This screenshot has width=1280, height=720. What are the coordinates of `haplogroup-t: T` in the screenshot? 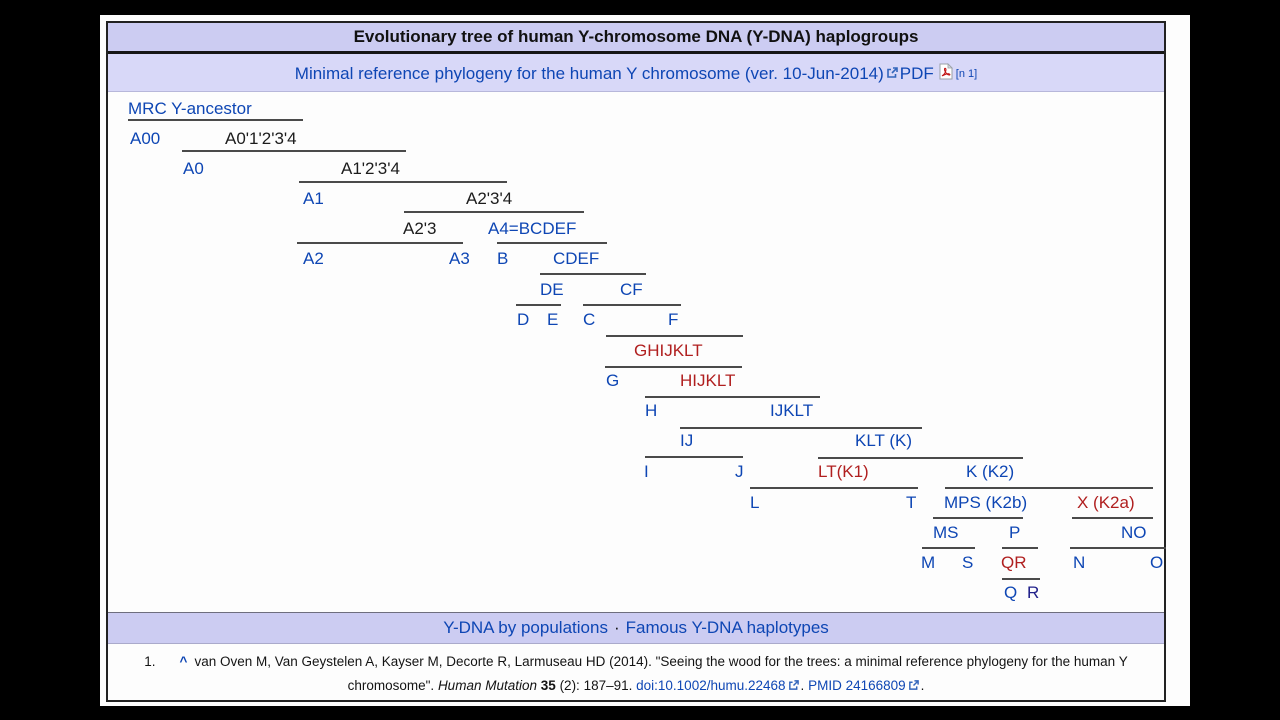 It's located at (911, 502).